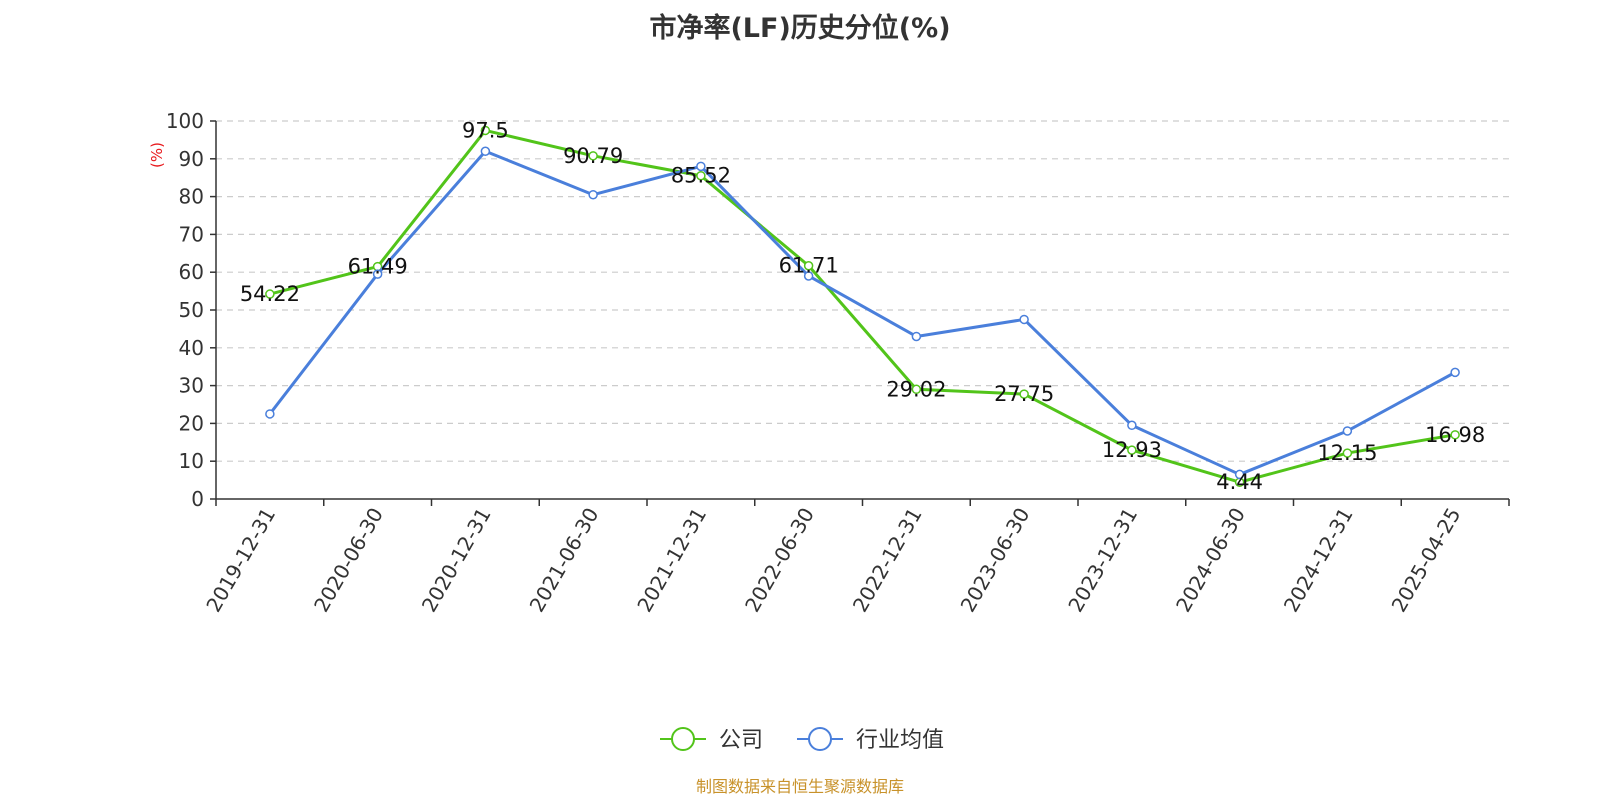 This screenshot has height=800, width=1600. Describe the element at coordinates (191, 348) in the screenshot. I see `y-tick-label: 40` at that location.